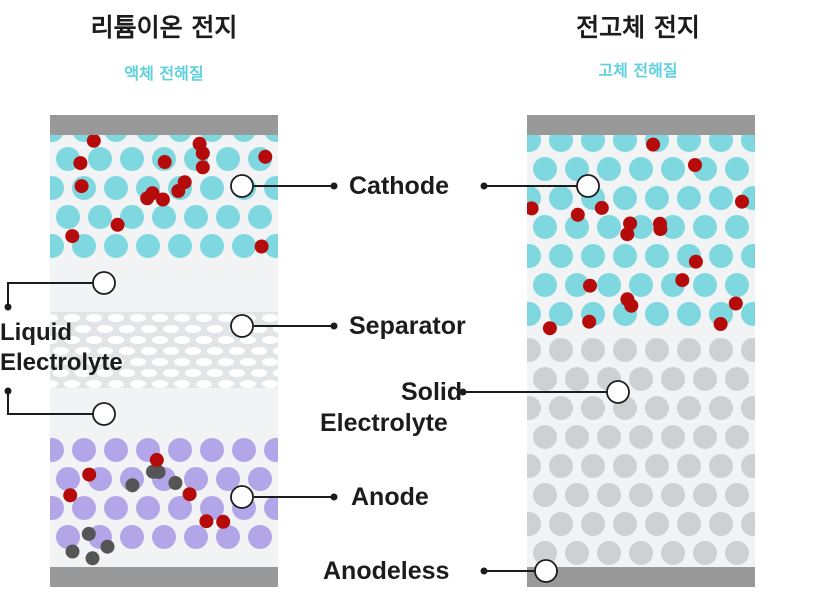 The height and width of the screenshot is (600, 816). I want to click on separator-dot, so click(334, 326).